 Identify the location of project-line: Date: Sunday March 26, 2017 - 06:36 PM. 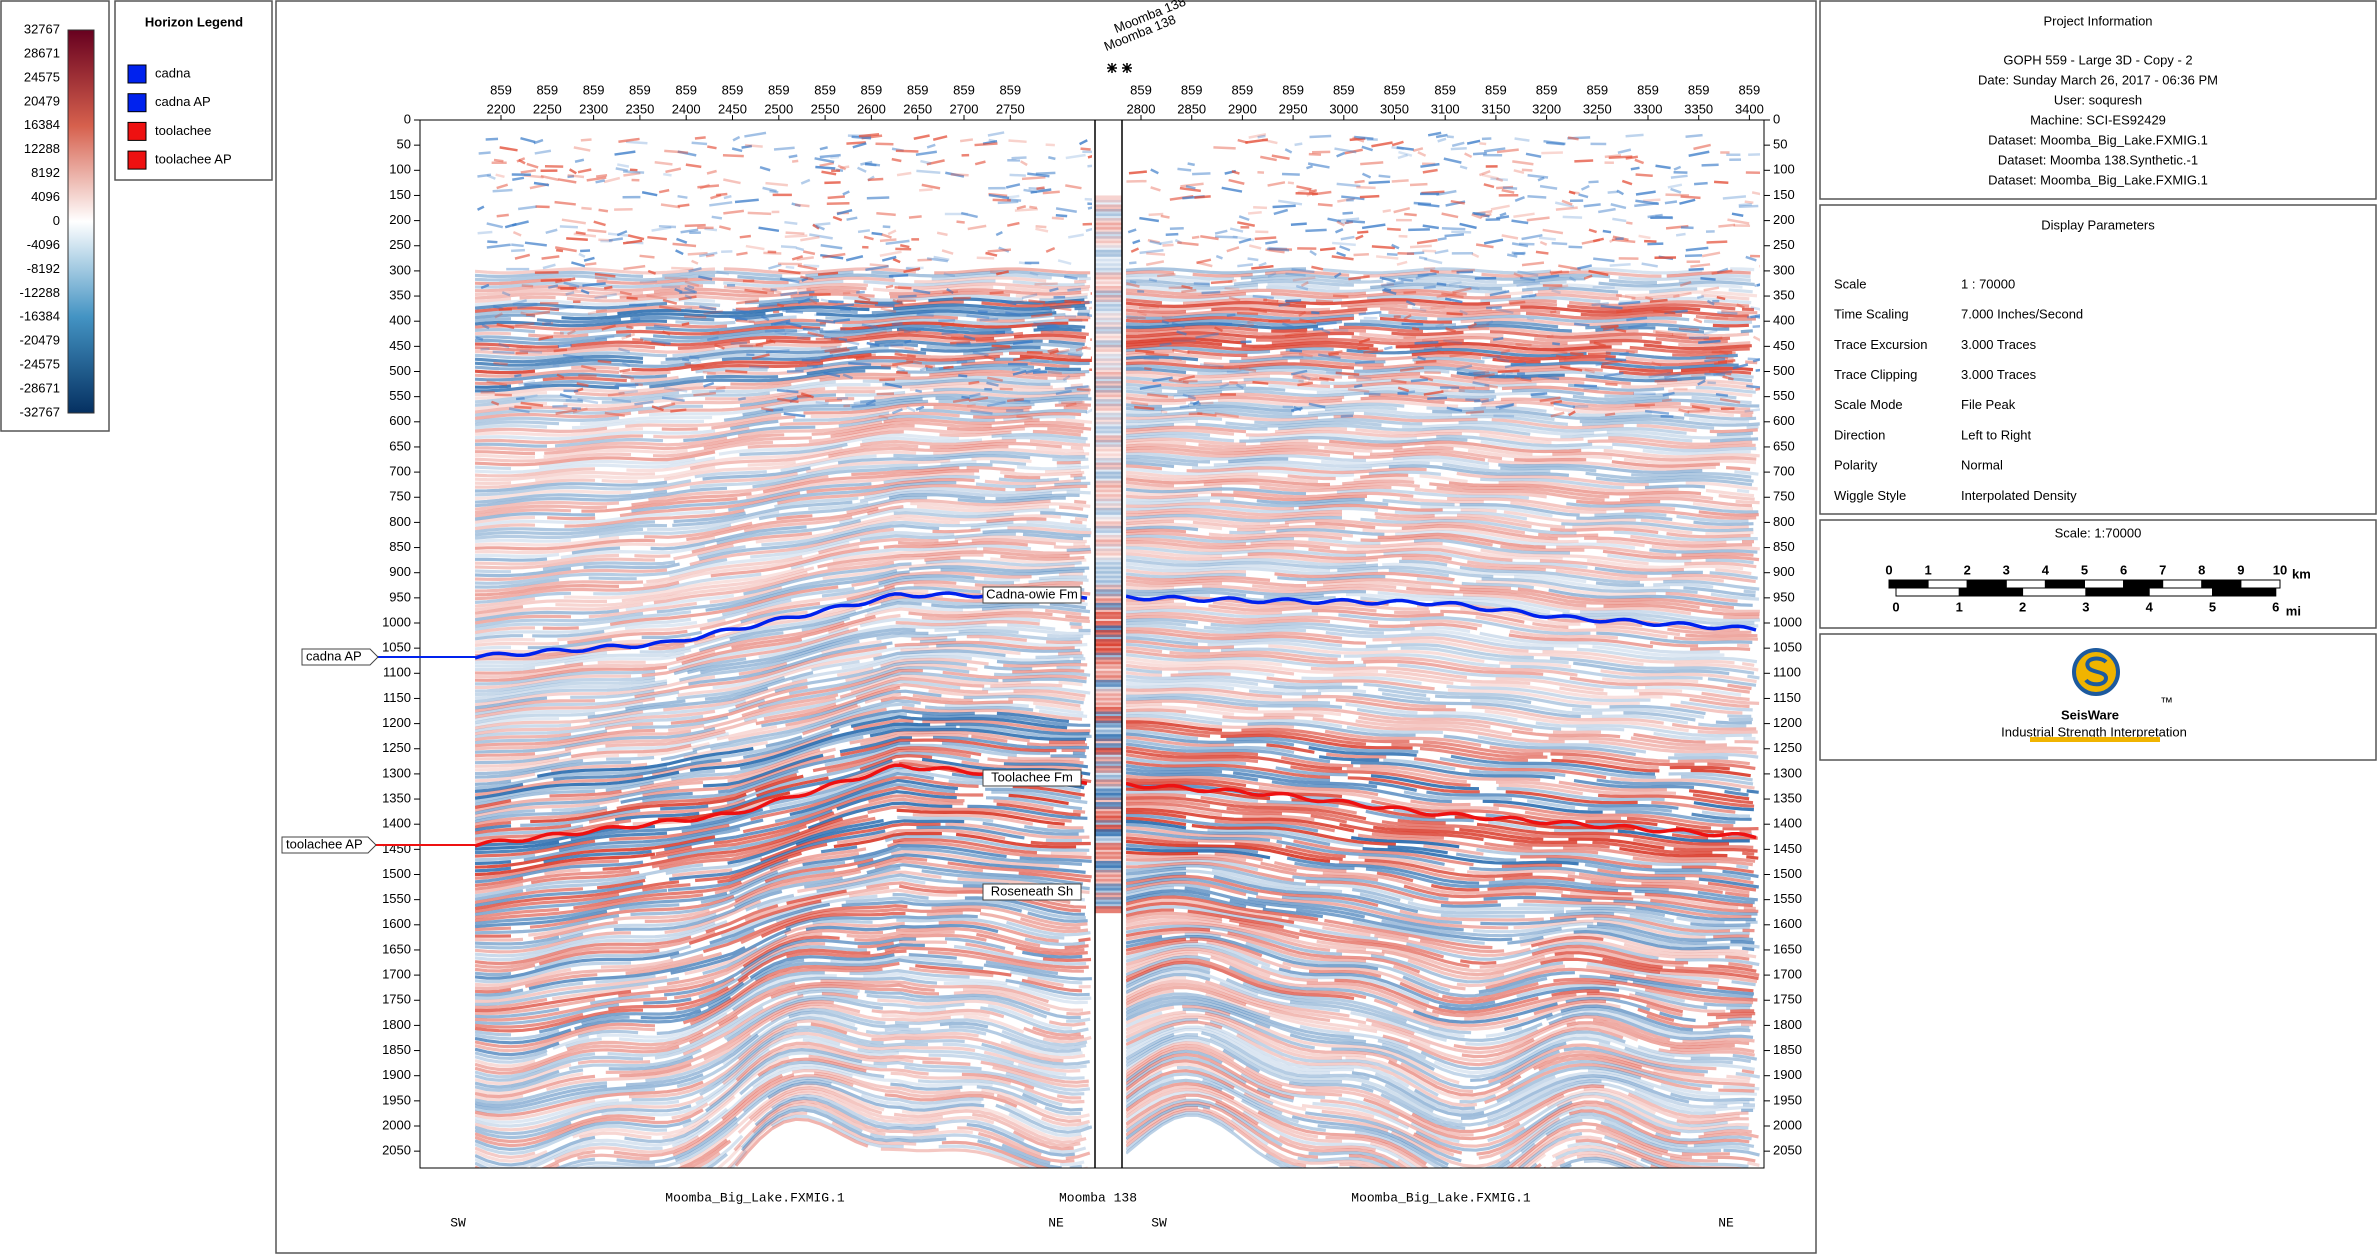
(2098, 79).